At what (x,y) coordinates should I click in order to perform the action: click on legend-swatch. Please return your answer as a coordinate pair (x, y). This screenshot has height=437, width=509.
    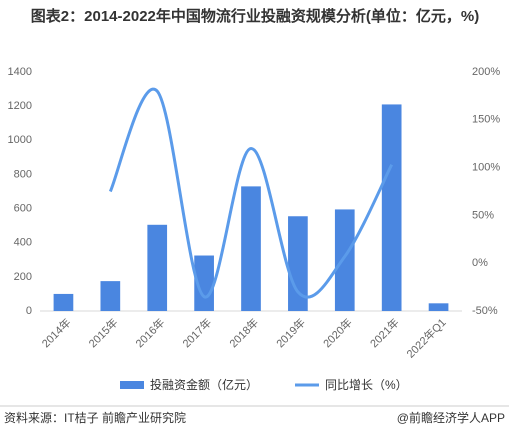
    Looking at the image, I should click on (132, 385).